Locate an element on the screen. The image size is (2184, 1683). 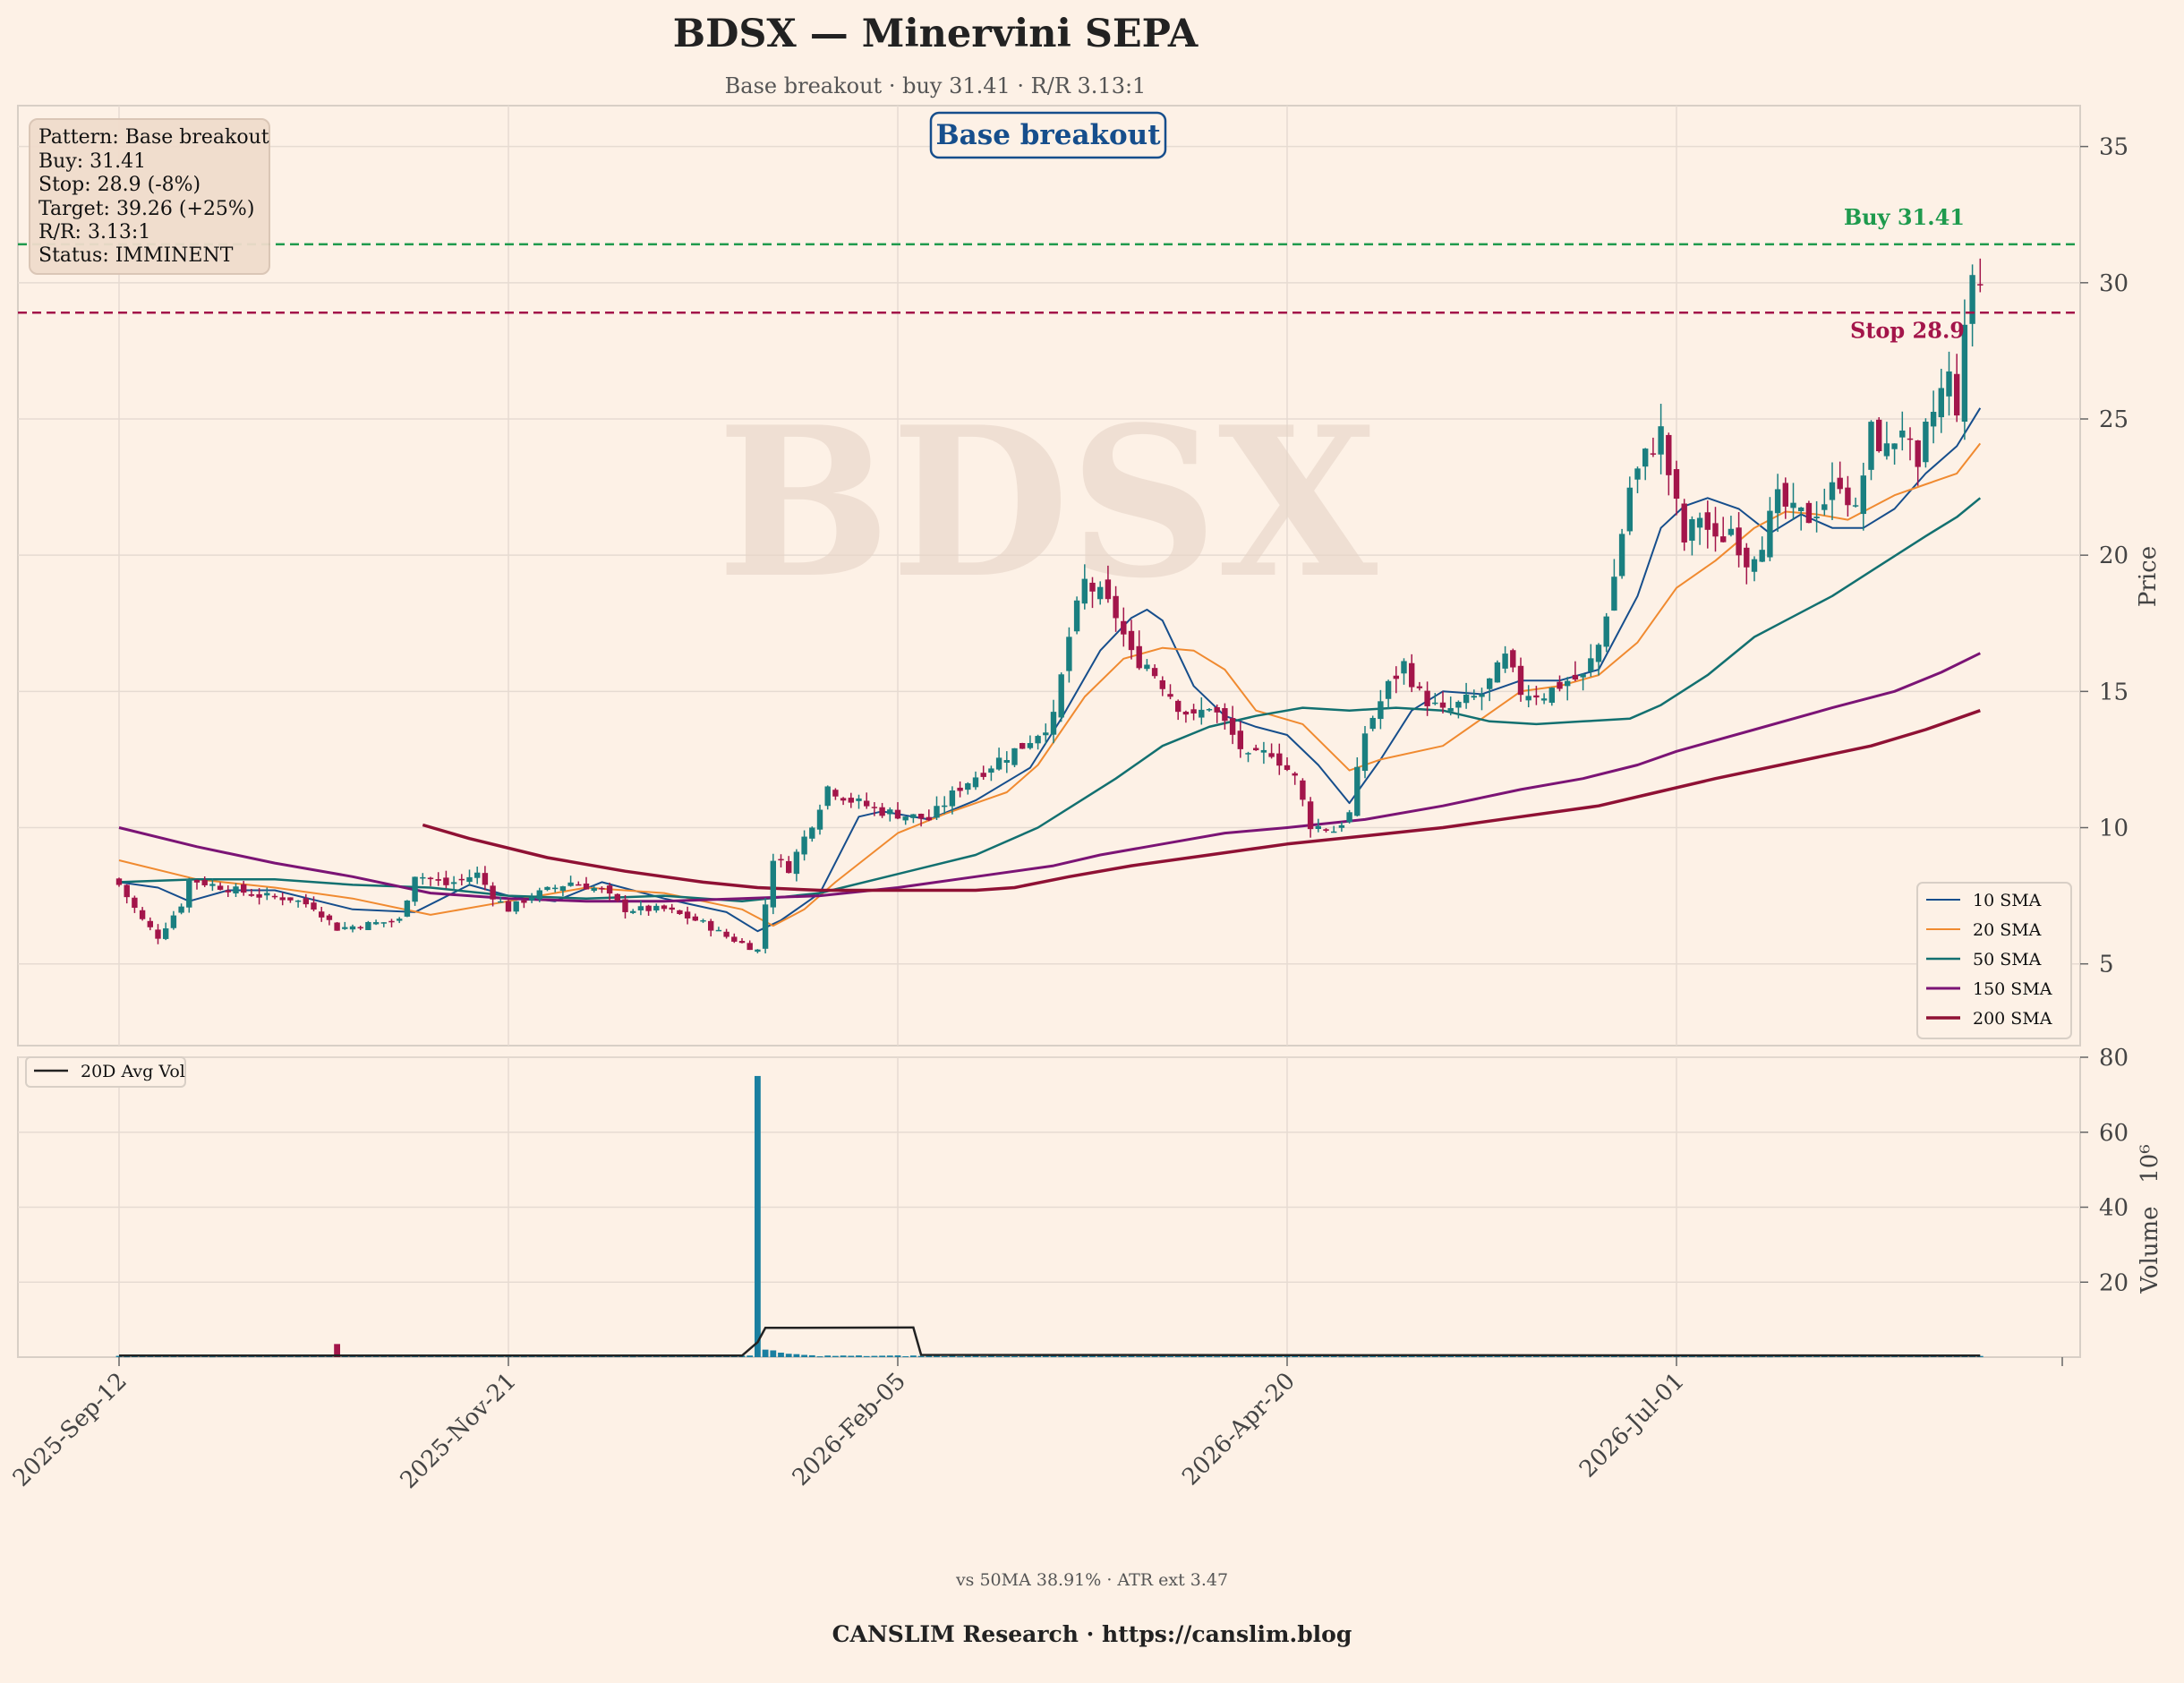
chart-title: BDSX — Minervini SEPA is located at coordinates (936, 34).